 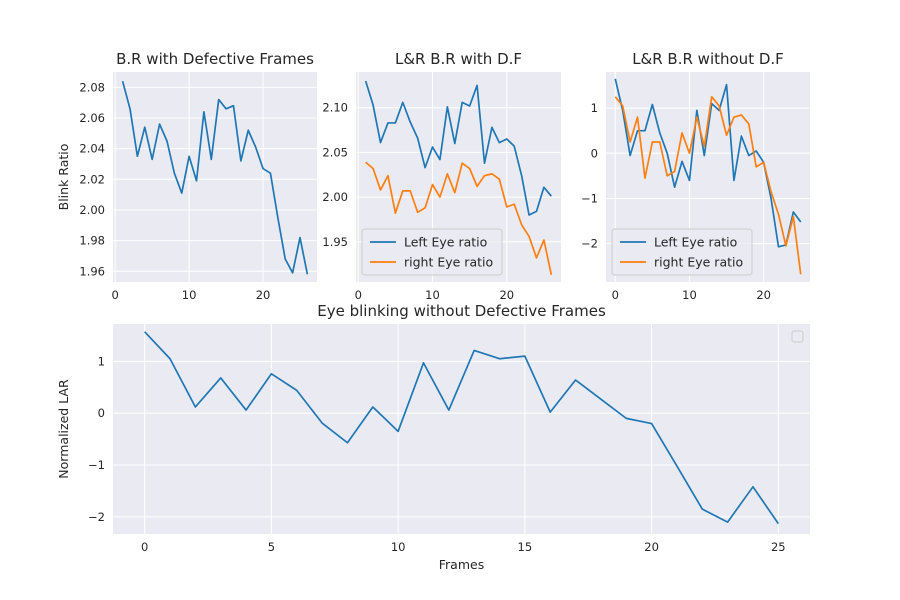 I want to click on y-tick-label: 1.95, so click(x=335, y=242).